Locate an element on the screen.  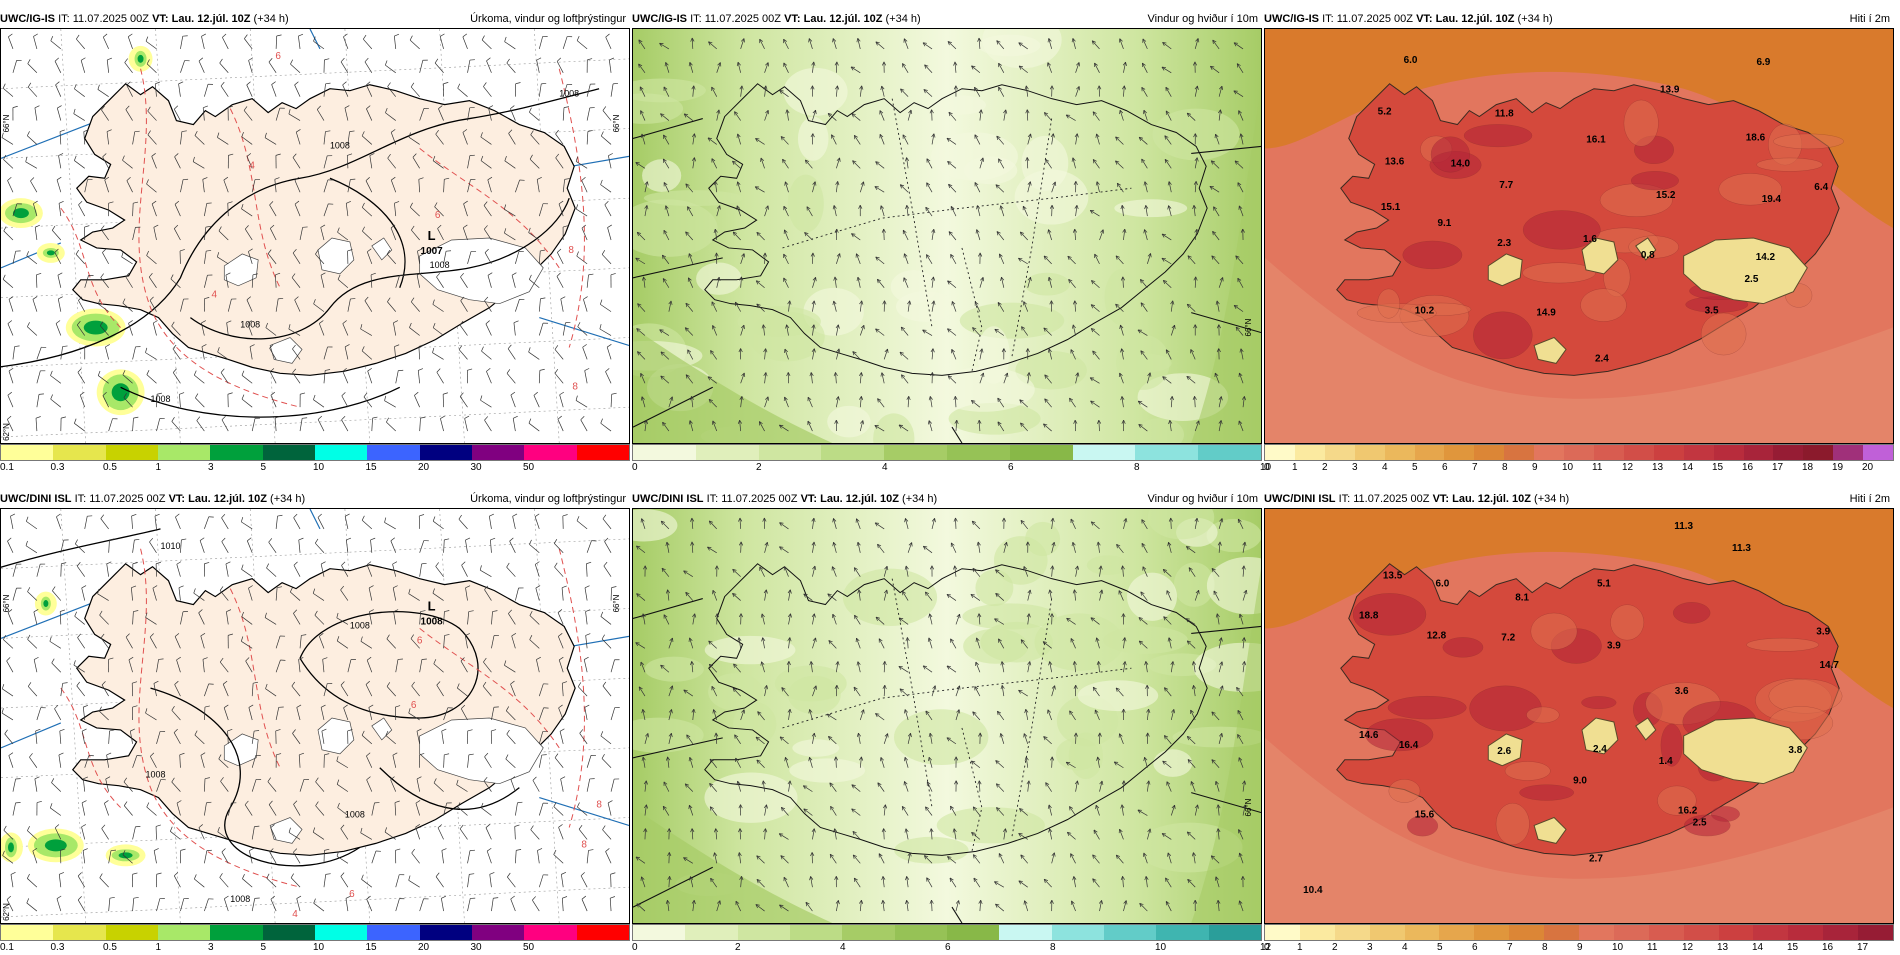
isobar-label: 1010 is located at coordinates (170, 546).